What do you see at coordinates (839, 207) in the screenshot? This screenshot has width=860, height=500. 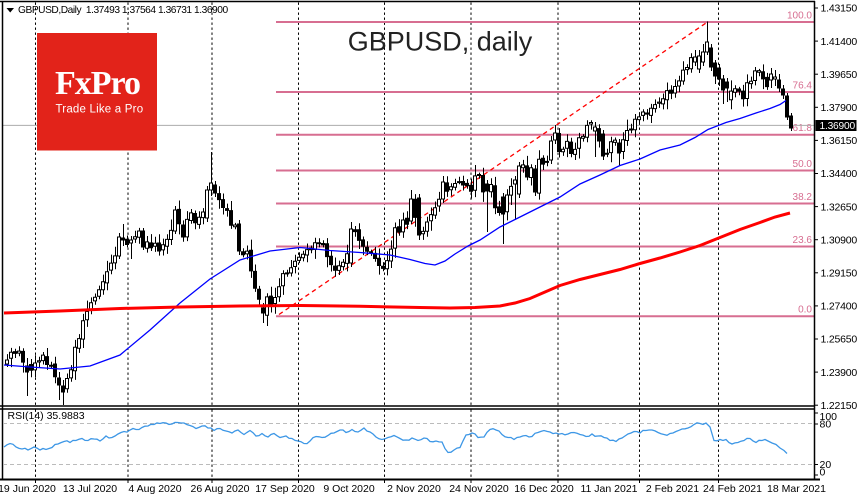 I see `svg-text: 1.32650` at bounding box center [839, 207].